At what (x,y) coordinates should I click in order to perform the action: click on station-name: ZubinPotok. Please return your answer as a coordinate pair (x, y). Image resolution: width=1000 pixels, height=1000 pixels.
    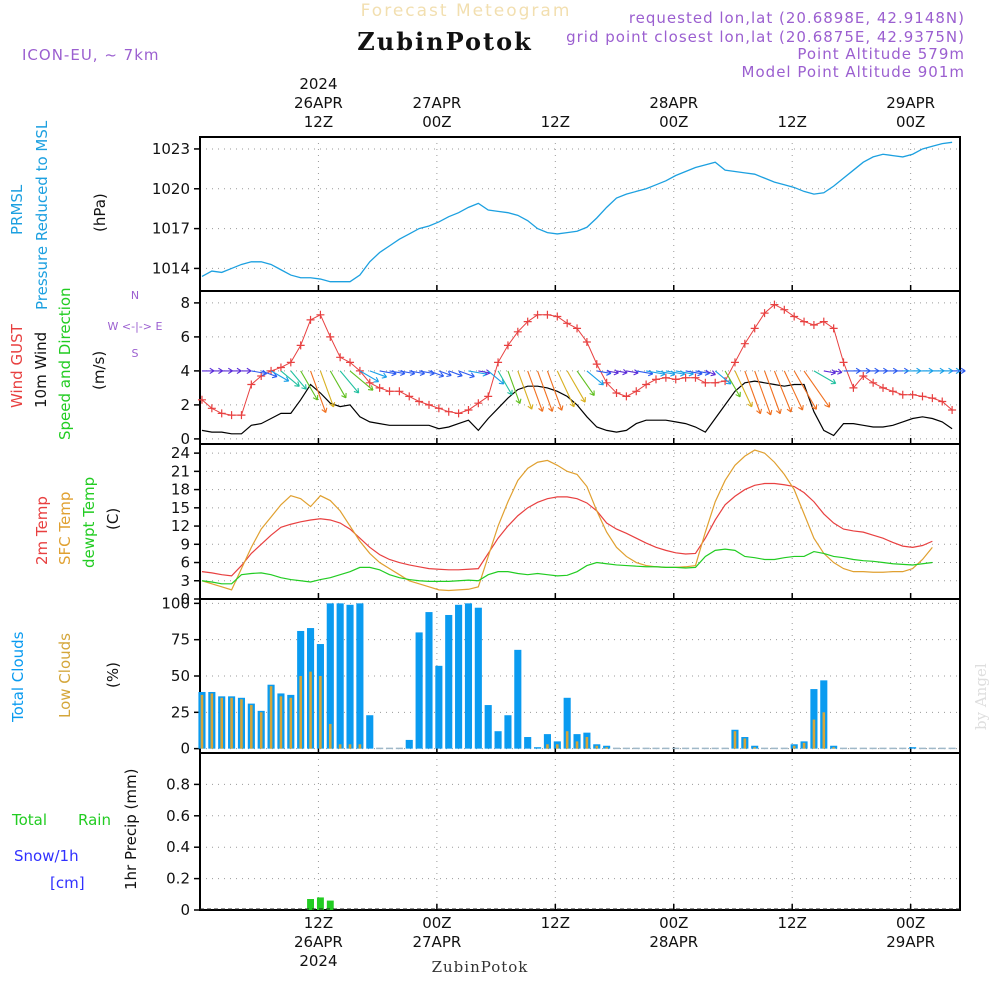
    Looking at the image, I should click on (444, 41).